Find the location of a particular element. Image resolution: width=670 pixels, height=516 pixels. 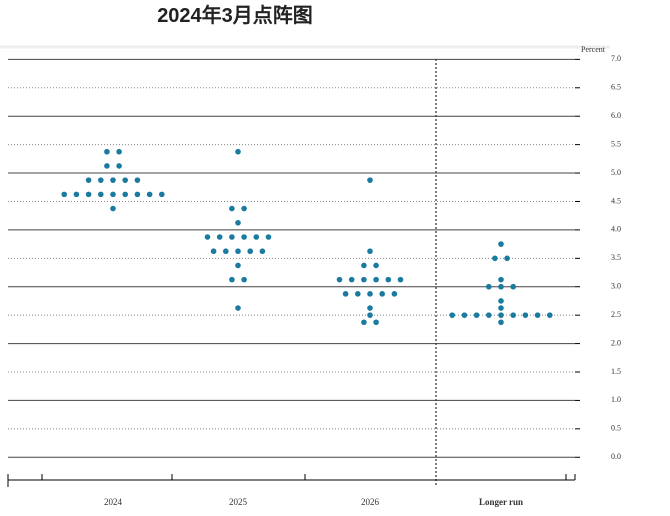

y-tick-label: 5.5 is located at coordinates (616, 143).